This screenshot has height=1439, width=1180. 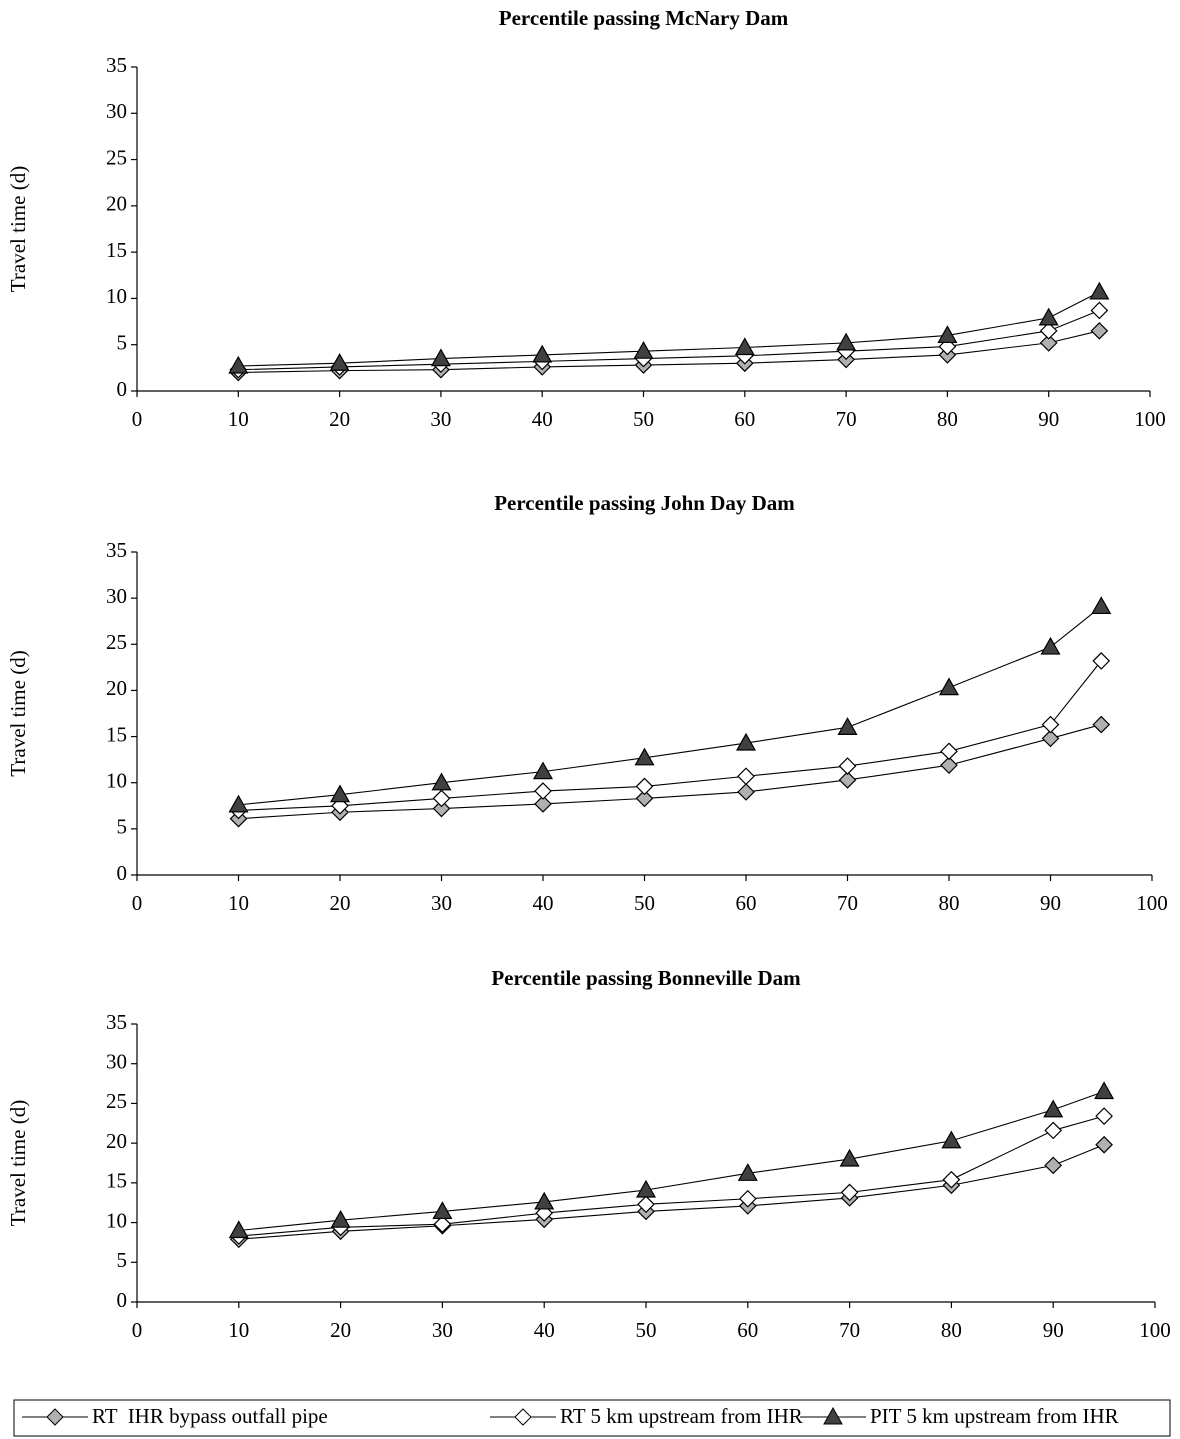 I want to click on legend-marker, so click(x=523, y=1417).